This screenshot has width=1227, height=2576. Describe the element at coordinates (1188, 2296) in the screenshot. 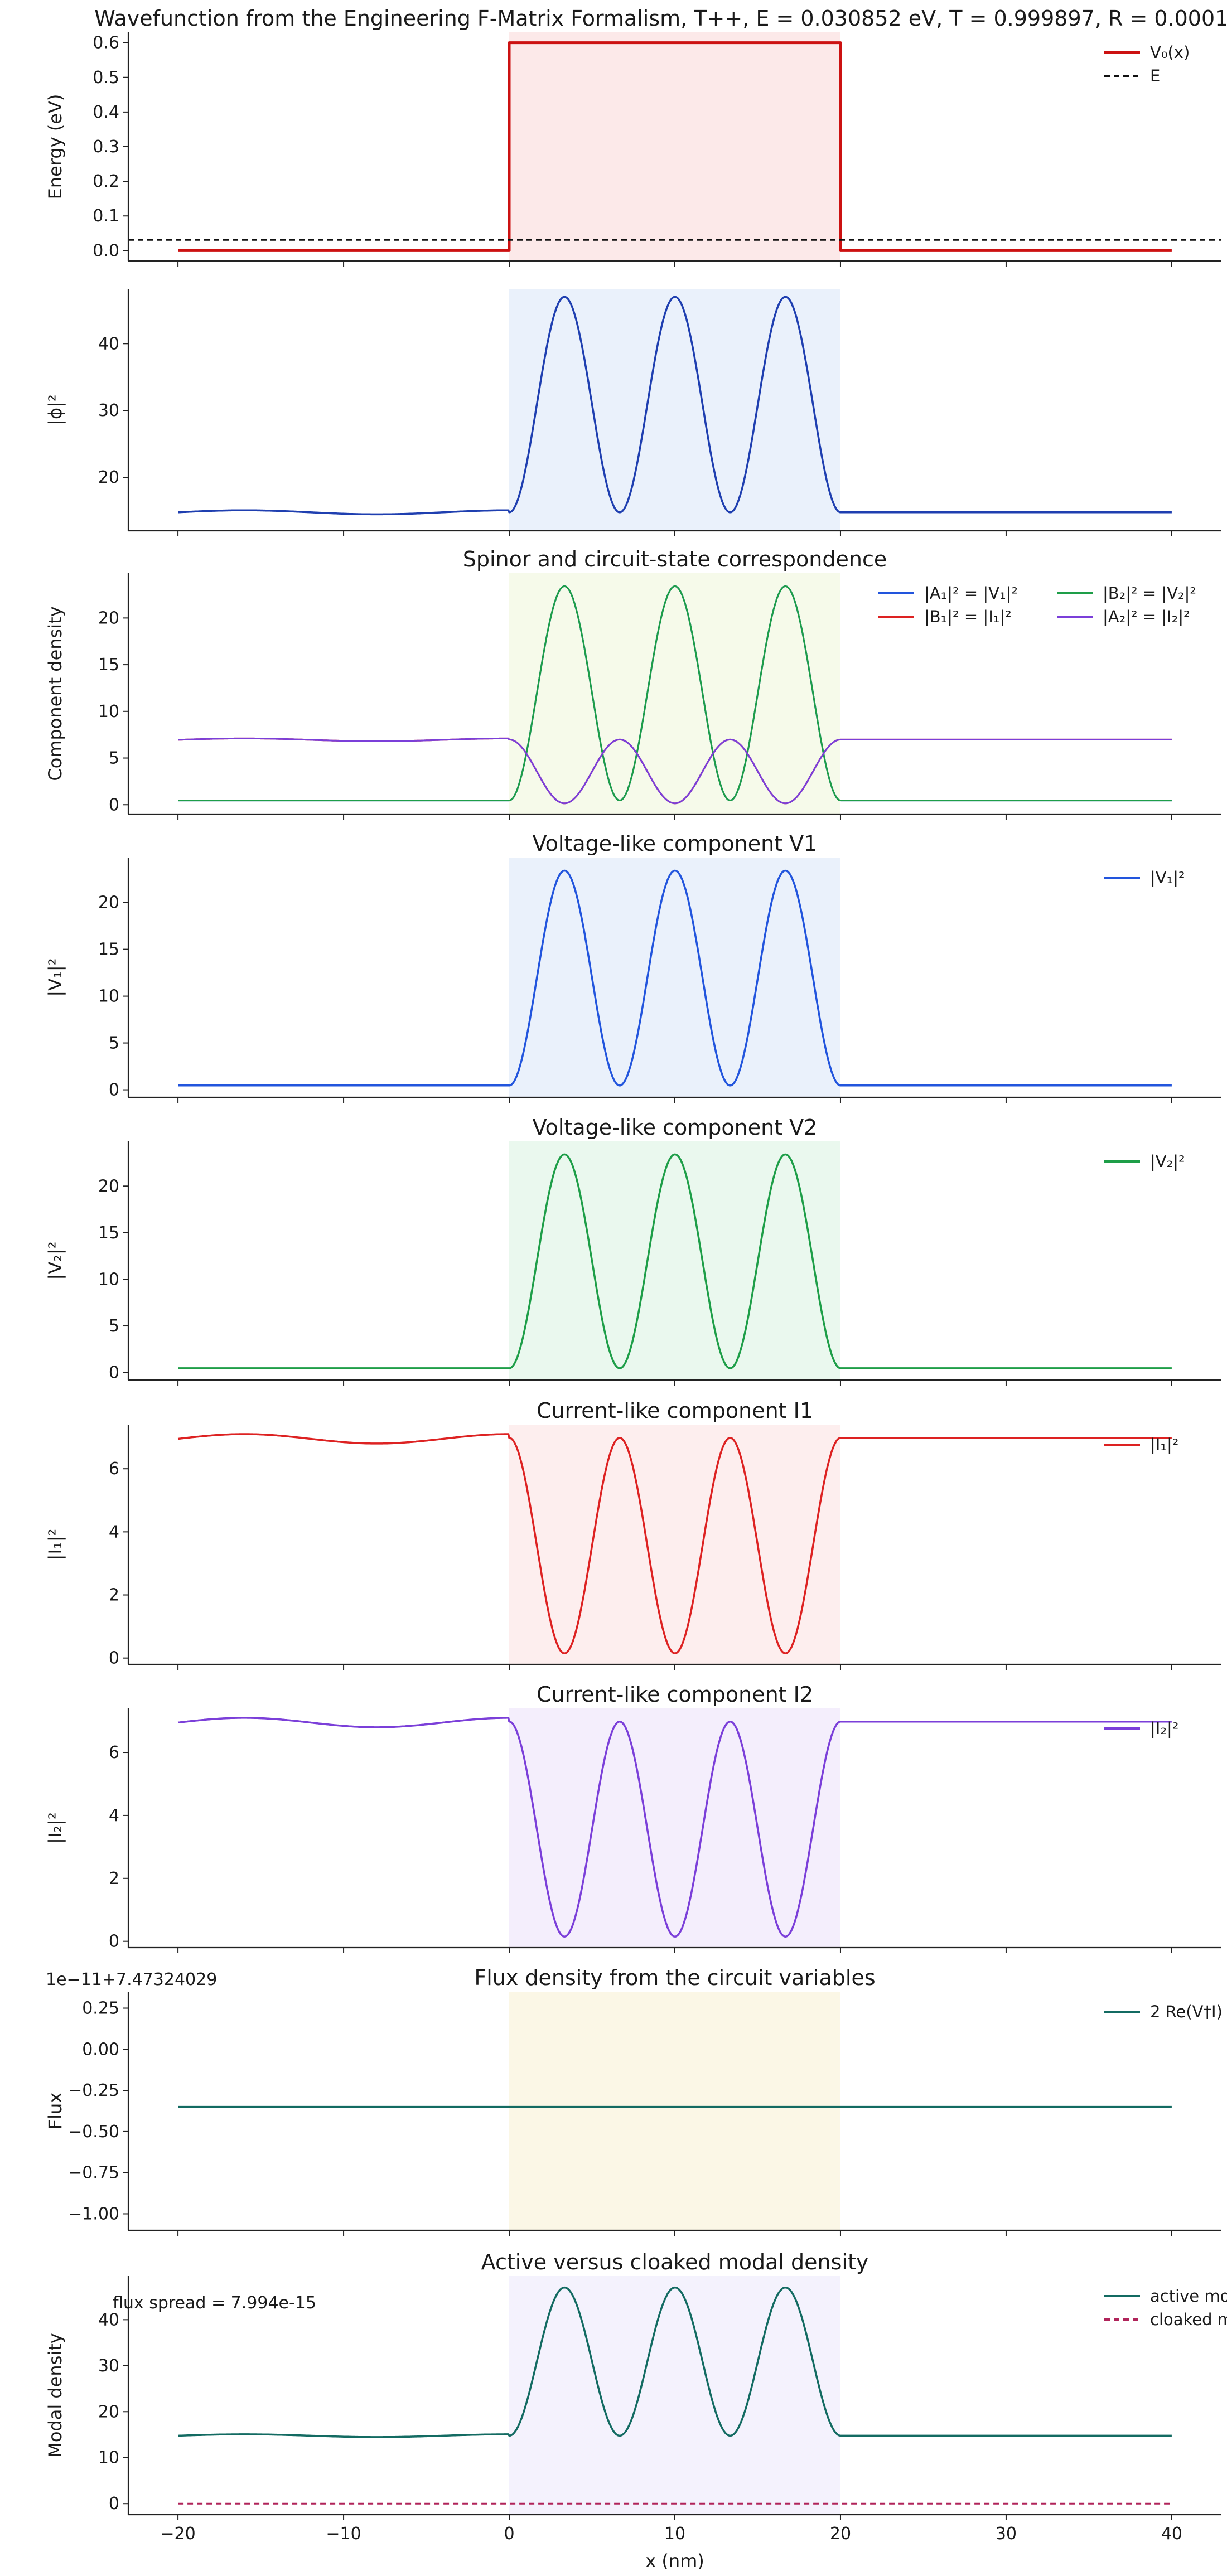

I see `legend-label: active mode` at that location.